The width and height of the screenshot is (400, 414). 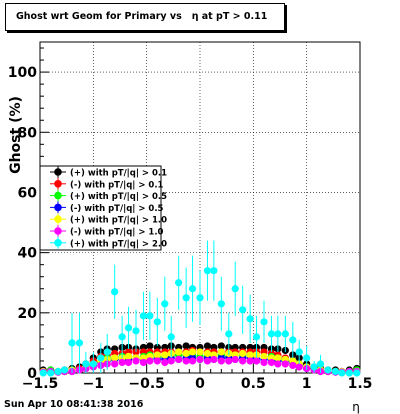 I want to click on y-axis-label: Ghost (%), so click(x=16, y=135).